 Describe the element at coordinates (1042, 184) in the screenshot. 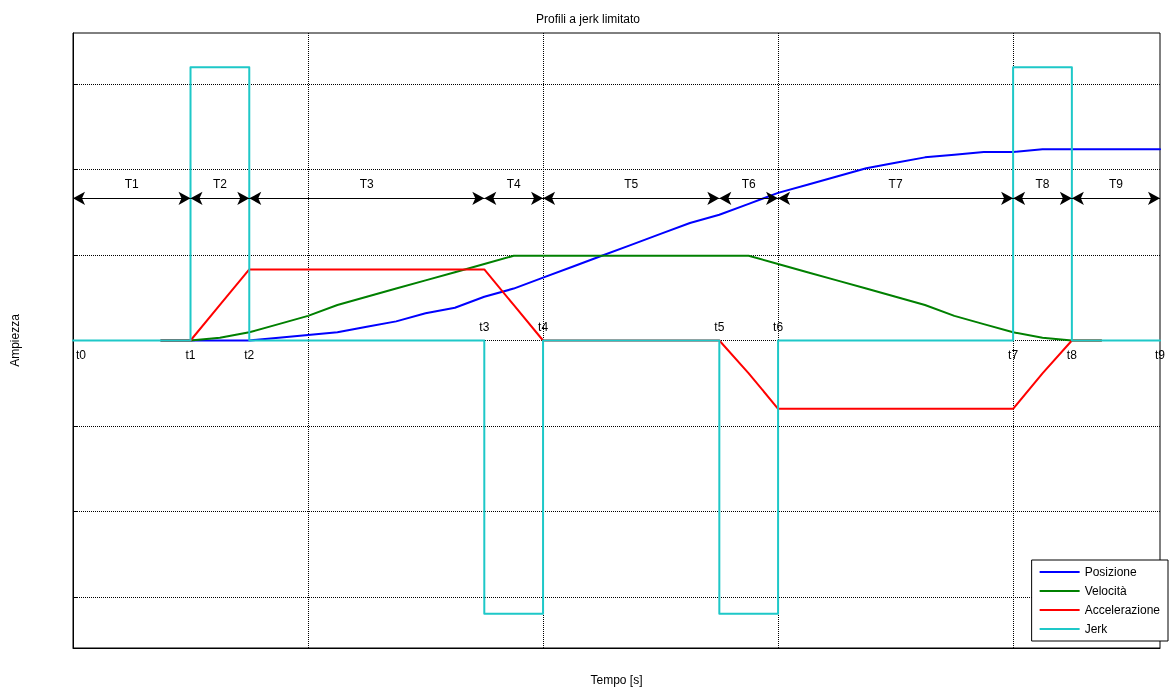

I see `annotation: T8` at that location.